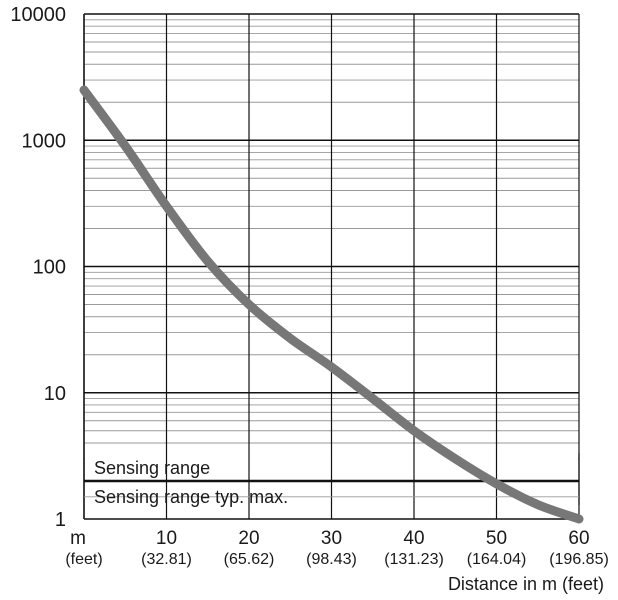 Image resolution: width=618 pixels, height=600 pixels. Describe the element at coordinates (49, 268) in the screenshot. I see `y-tick-label: 100` at that location.